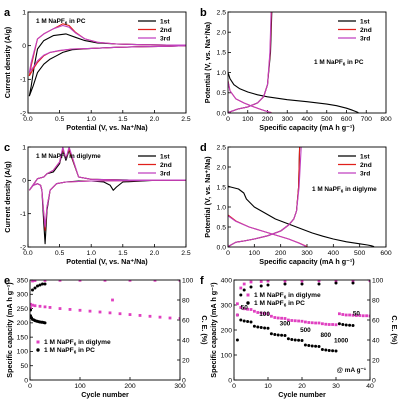  I want to click on rate-label: 300, so click(285, 323).